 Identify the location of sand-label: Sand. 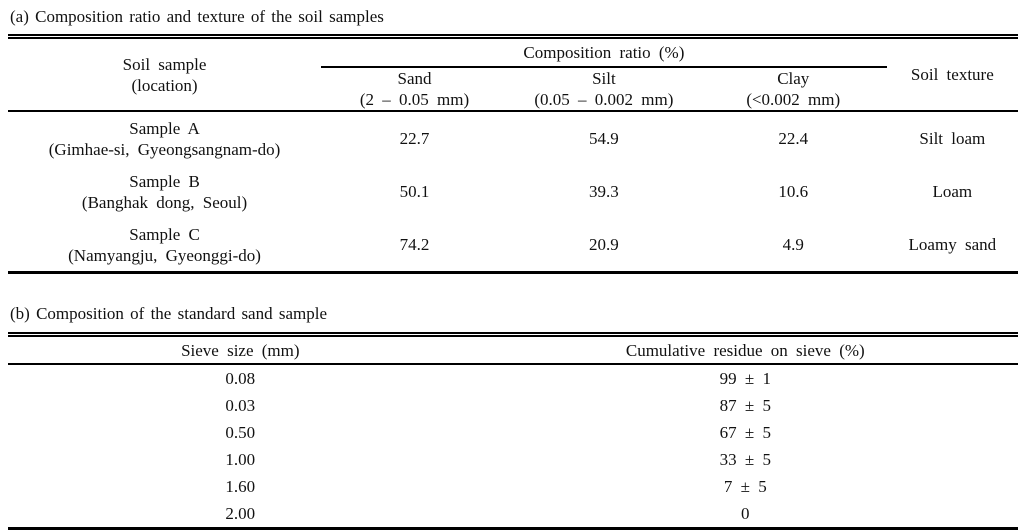
(414, 78).